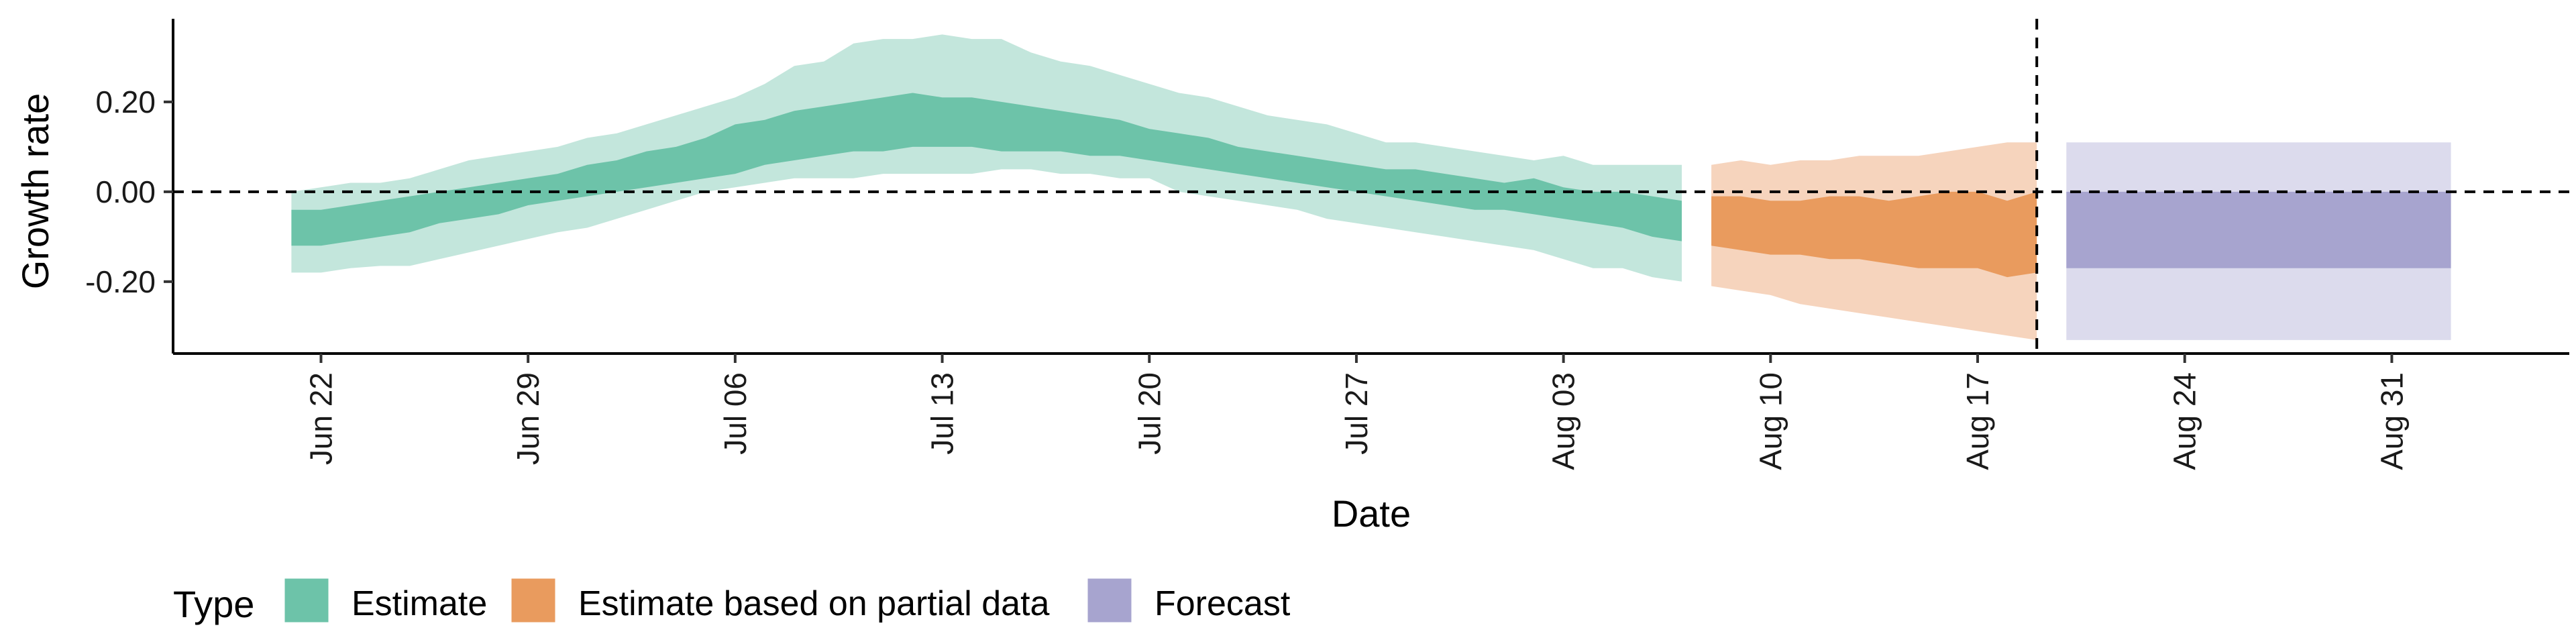 This screenshot has height=644, width=2576. What do you see at coordinates (1563, 421) in the screenshot?
I see `x-tick-label: Aug 03` at bounding box center [1563, 421].